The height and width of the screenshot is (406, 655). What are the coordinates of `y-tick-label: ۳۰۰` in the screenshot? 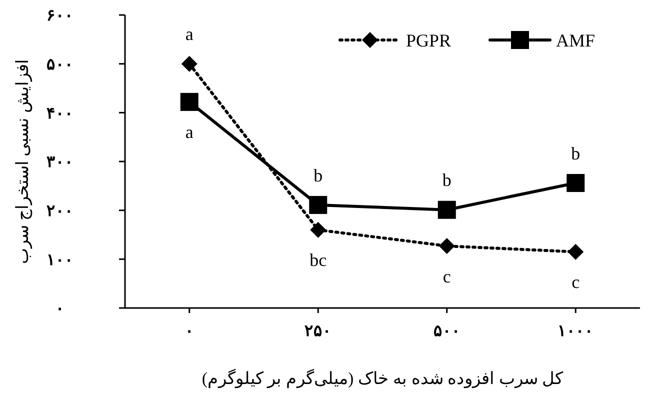 It's located at (60, 163).